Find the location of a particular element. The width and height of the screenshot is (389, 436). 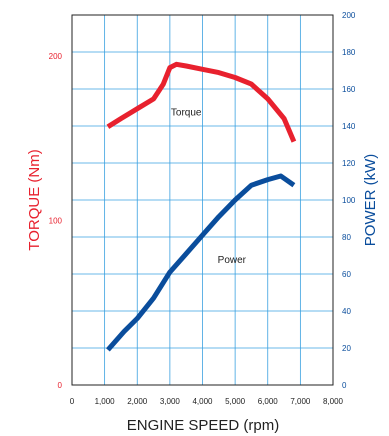

x-tick-label: 6,000 is located at coordinates (268, 401).